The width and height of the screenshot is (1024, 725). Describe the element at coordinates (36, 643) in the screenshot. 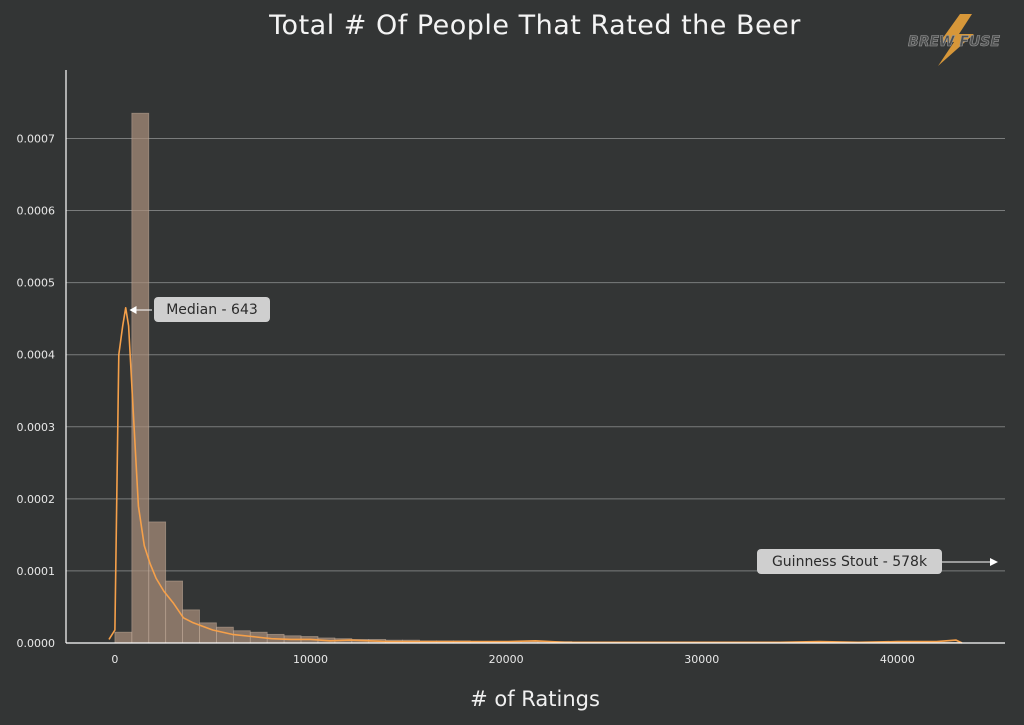

I see `y-tick-label: 0.0000` at that location.